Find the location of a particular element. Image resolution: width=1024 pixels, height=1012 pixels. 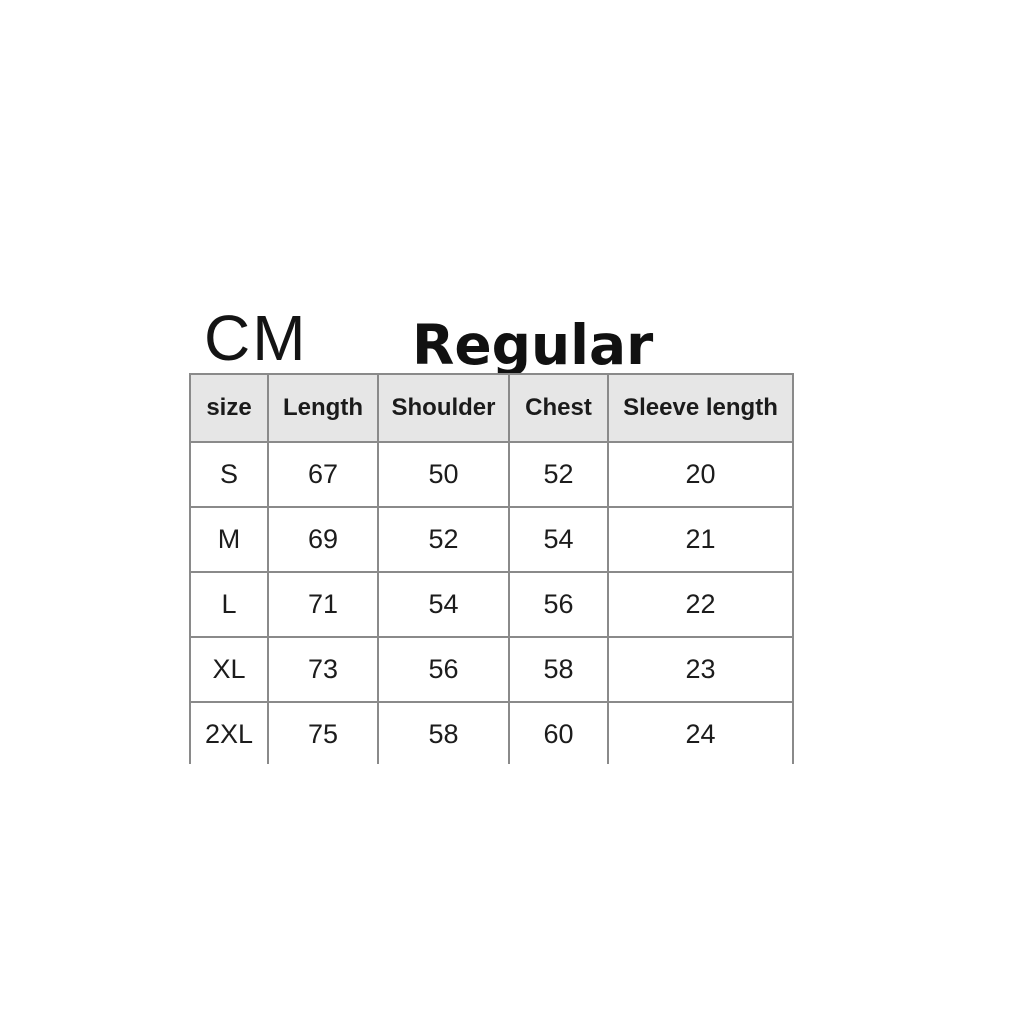

measurement-cell: 75 is located at coordinates (323, 732).